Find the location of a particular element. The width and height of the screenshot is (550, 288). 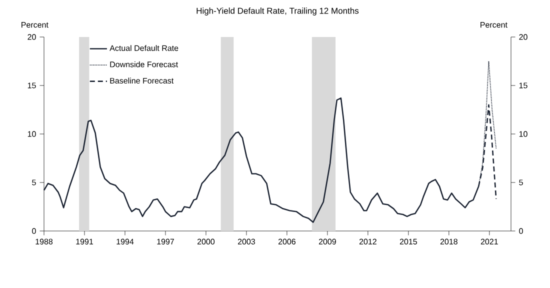

y-axis-title: Percent is located at coordinates (35, 25).